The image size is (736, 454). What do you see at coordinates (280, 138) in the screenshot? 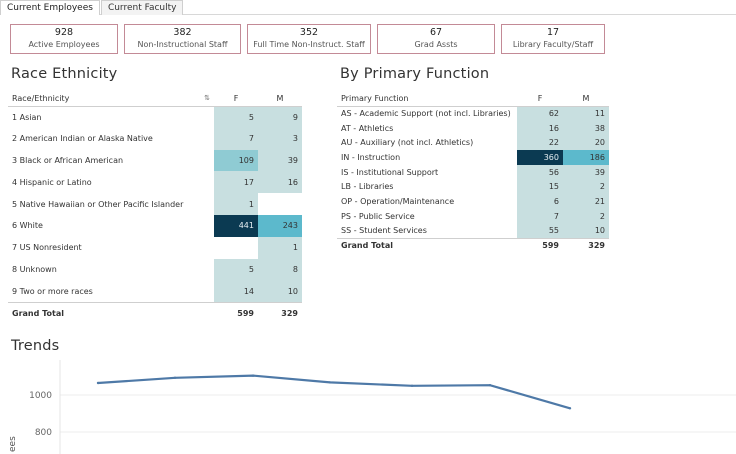
I see `cell-m: 3` at bounding box center [280, 138].